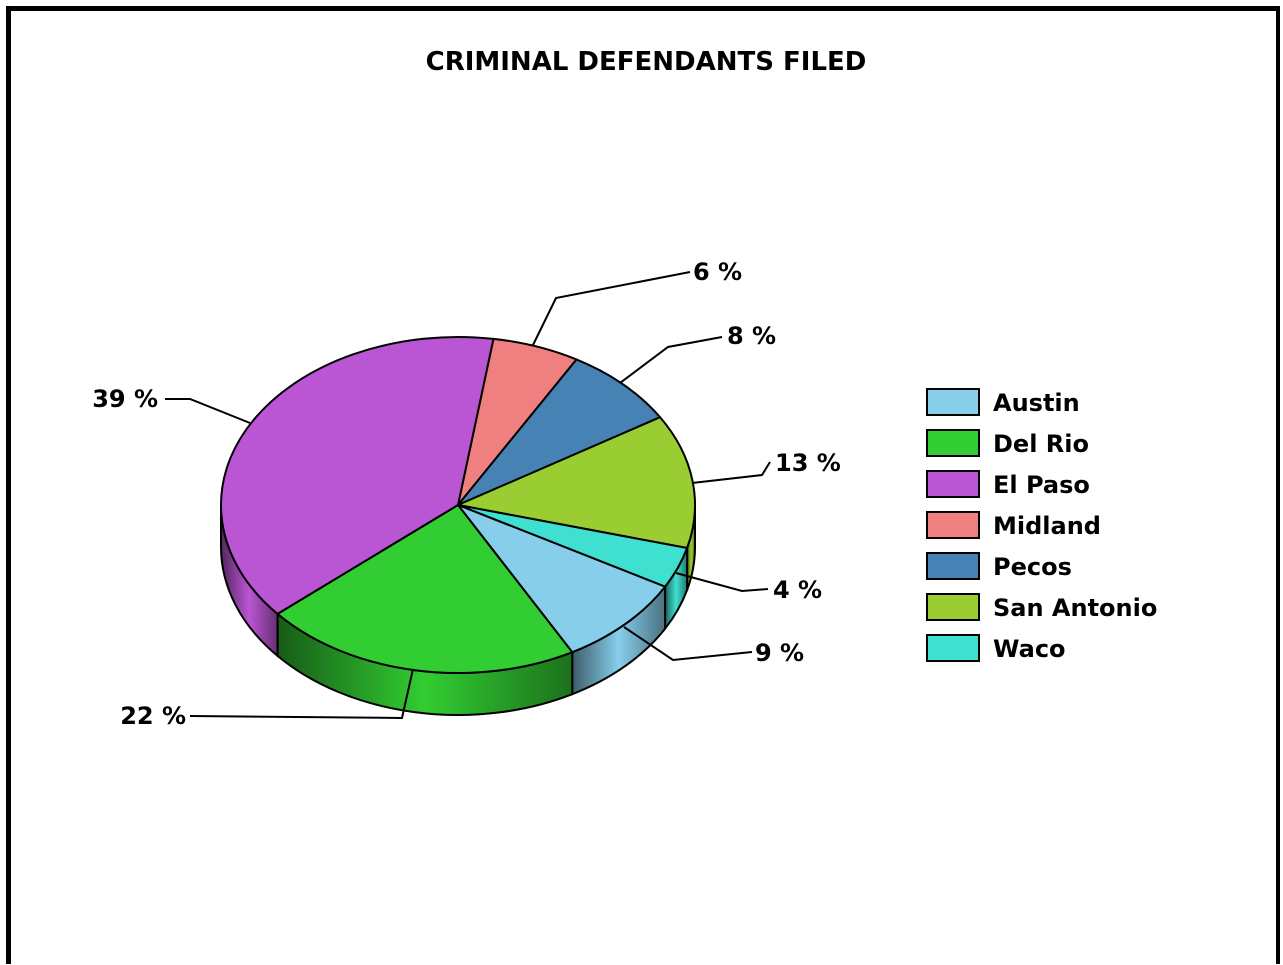 The image size is (1283, 965). Describe the element at coordinates (153, 716) in the screenshot. I see `data-label: 22 %` at that location.